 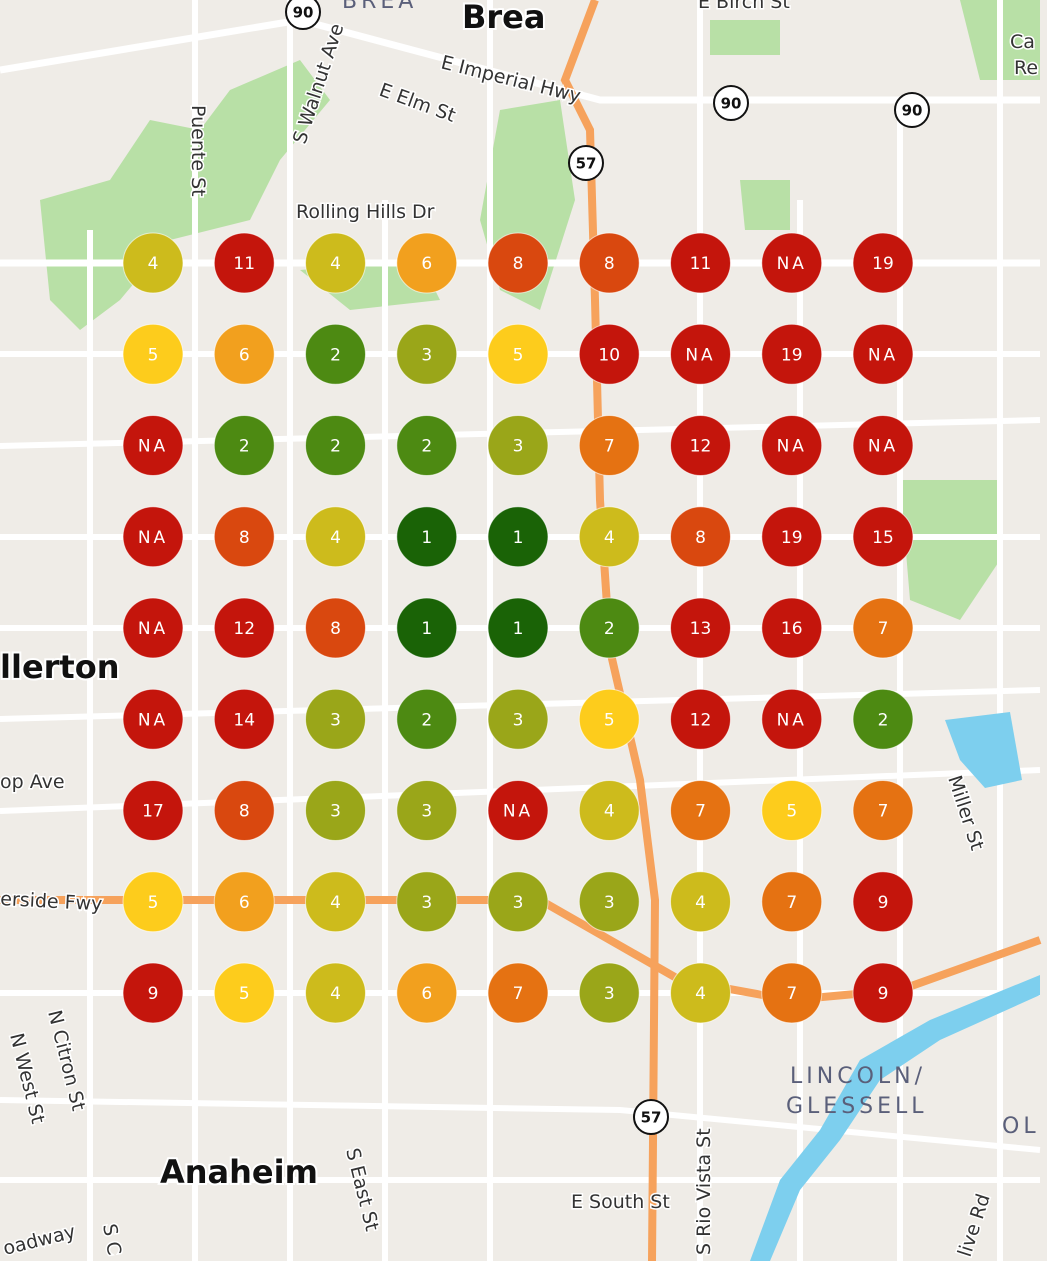 I want to click on shield: 57, so click(x=651, y=1117).